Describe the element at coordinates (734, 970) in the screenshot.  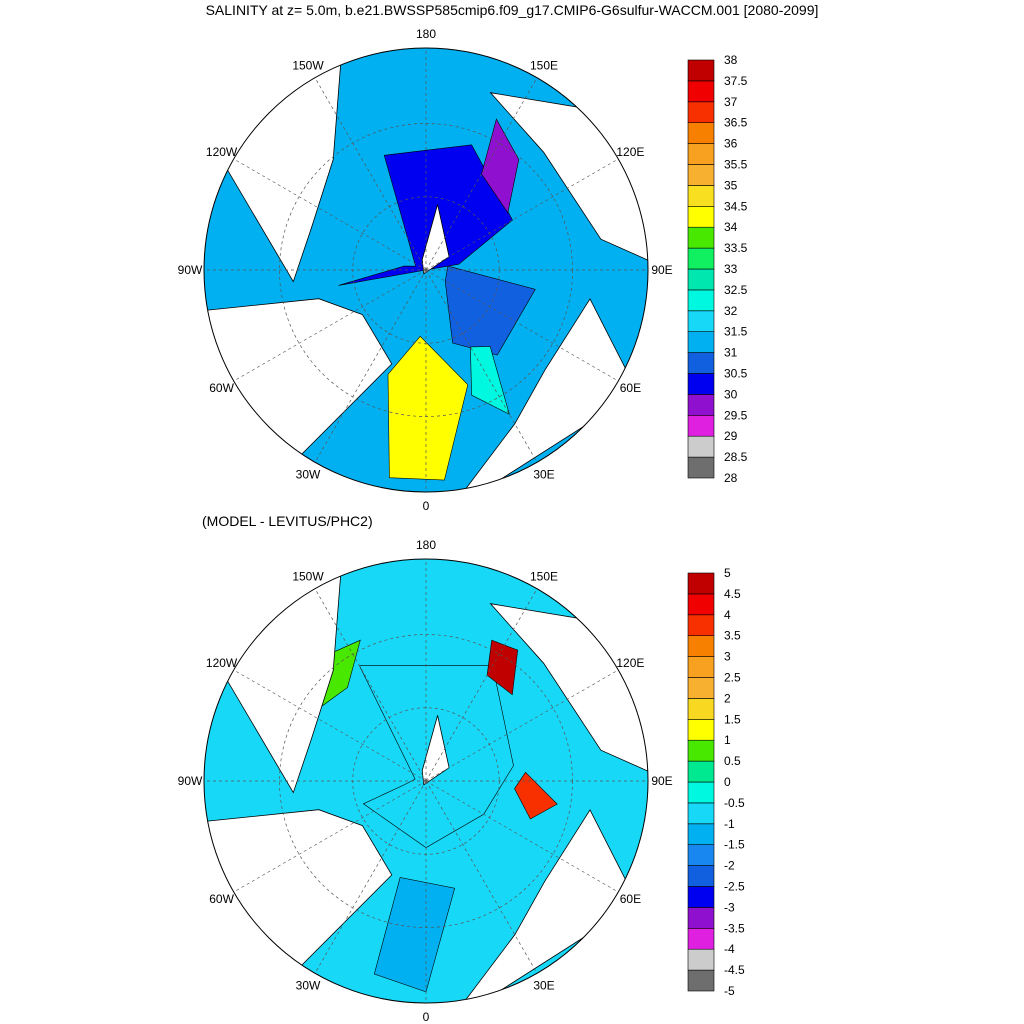
I see `colorbar-label: -4.5` at that location.